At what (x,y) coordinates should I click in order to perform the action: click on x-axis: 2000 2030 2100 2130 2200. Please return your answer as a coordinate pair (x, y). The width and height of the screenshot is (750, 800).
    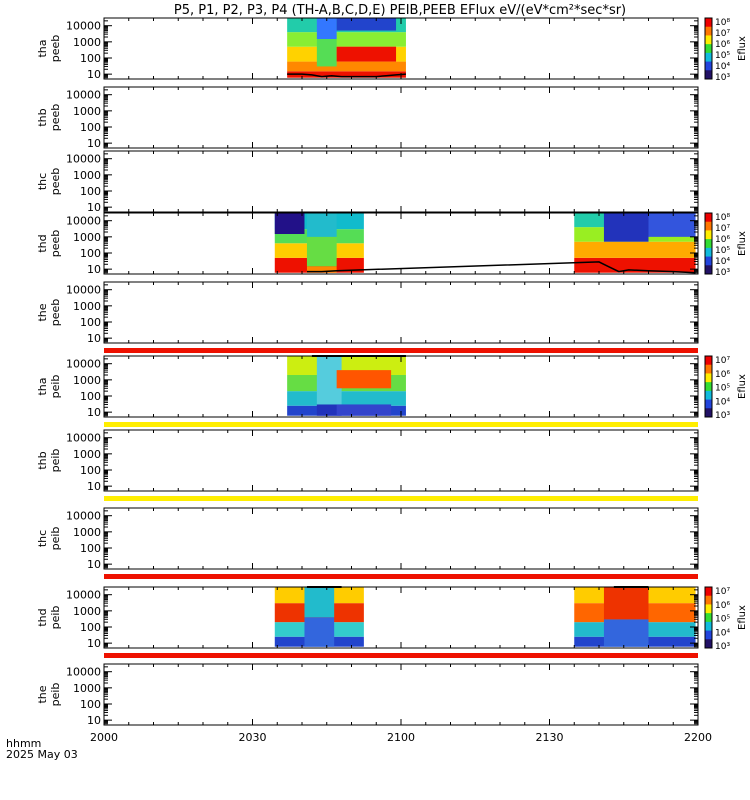
    Looking at the image, I should click on (401, 737).